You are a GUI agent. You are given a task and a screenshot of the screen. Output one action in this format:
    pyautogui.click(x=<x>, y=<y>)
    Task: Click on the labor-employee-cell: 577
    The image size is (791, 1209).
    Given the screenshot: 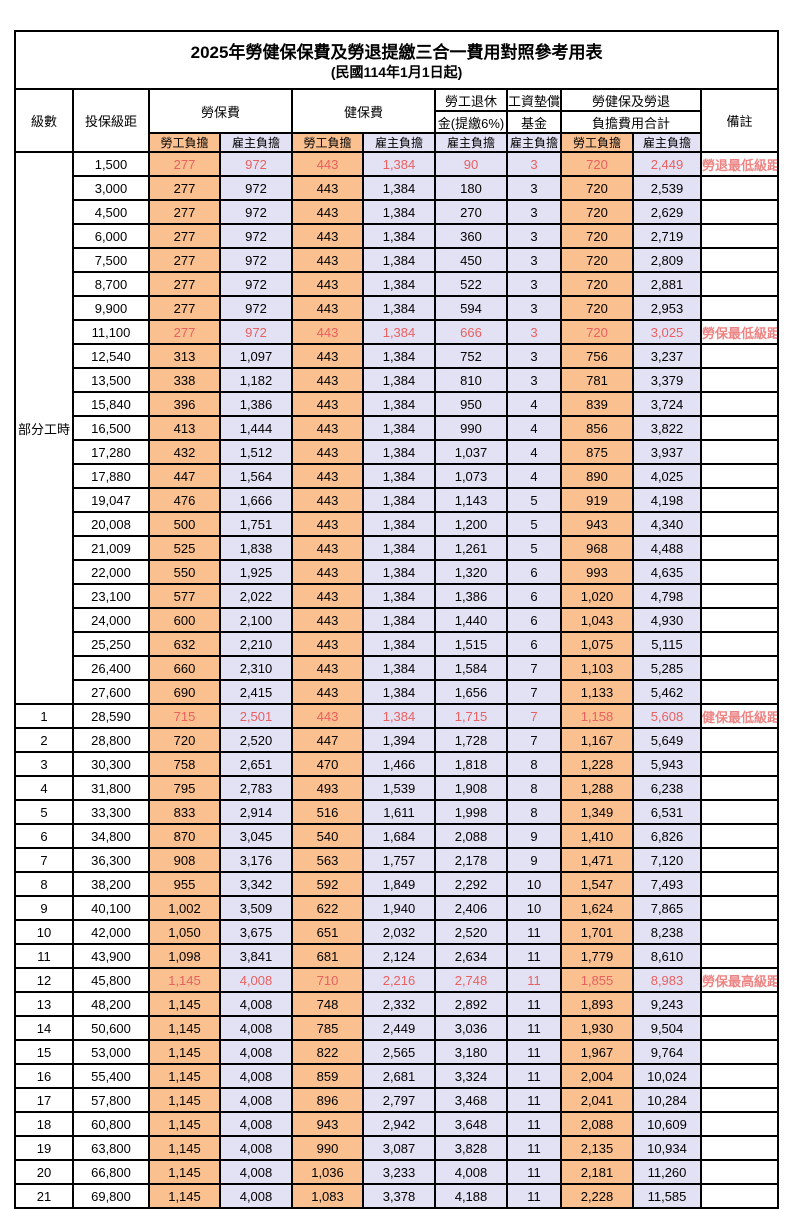 What is the action you would take?
    pyautogui.click(x=184, y=596)
    